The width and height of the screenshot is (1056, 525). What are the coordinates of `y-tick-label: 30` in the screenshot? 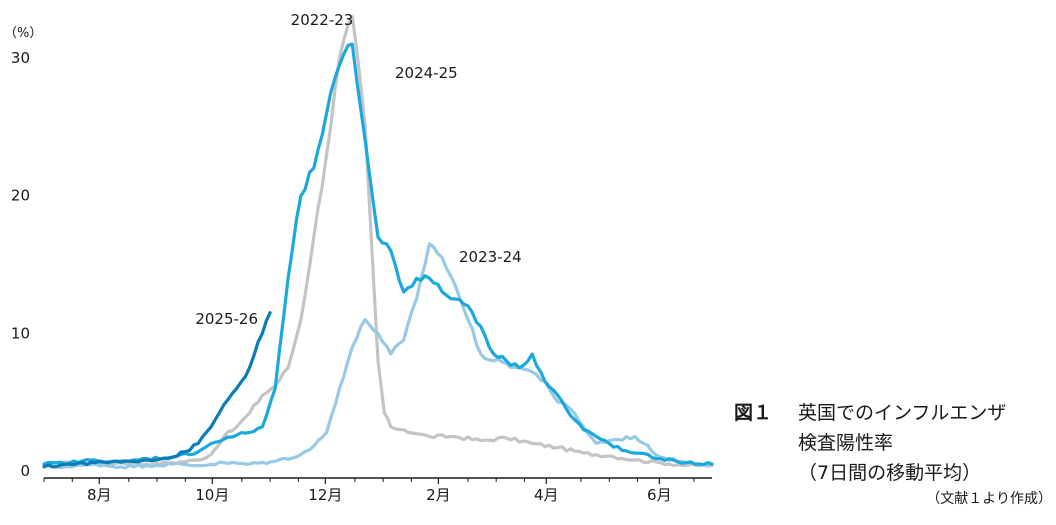 It's located at (20, 58).